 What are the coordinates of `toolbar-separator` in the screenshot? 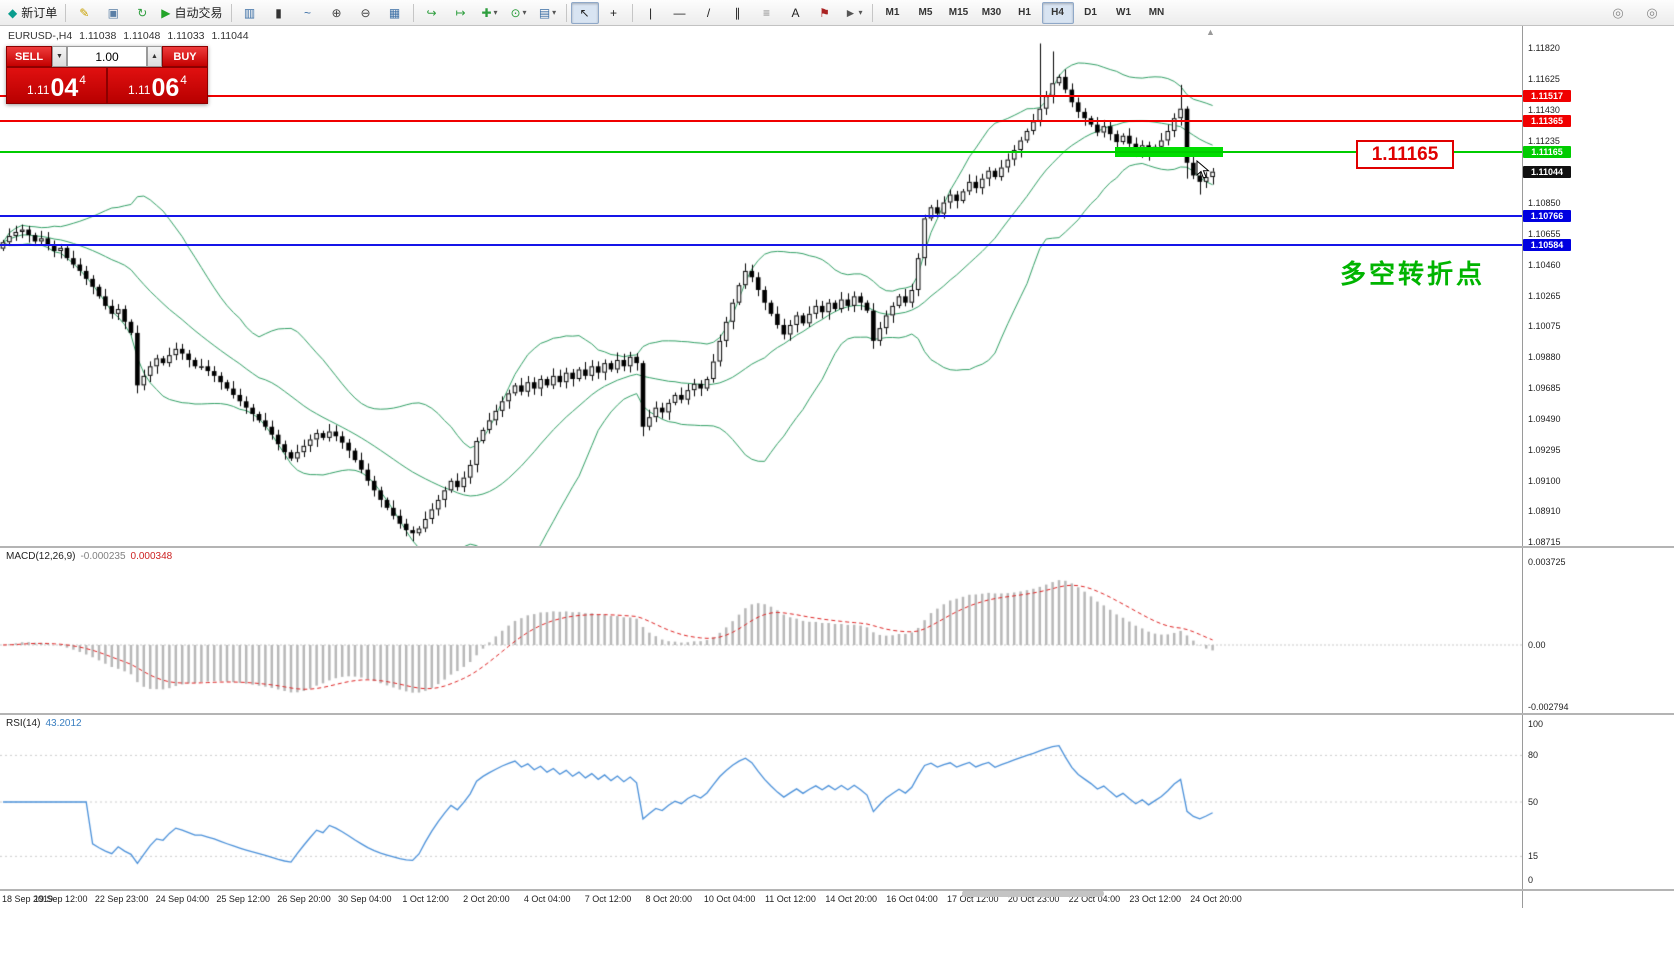 It's located at (872, 12).